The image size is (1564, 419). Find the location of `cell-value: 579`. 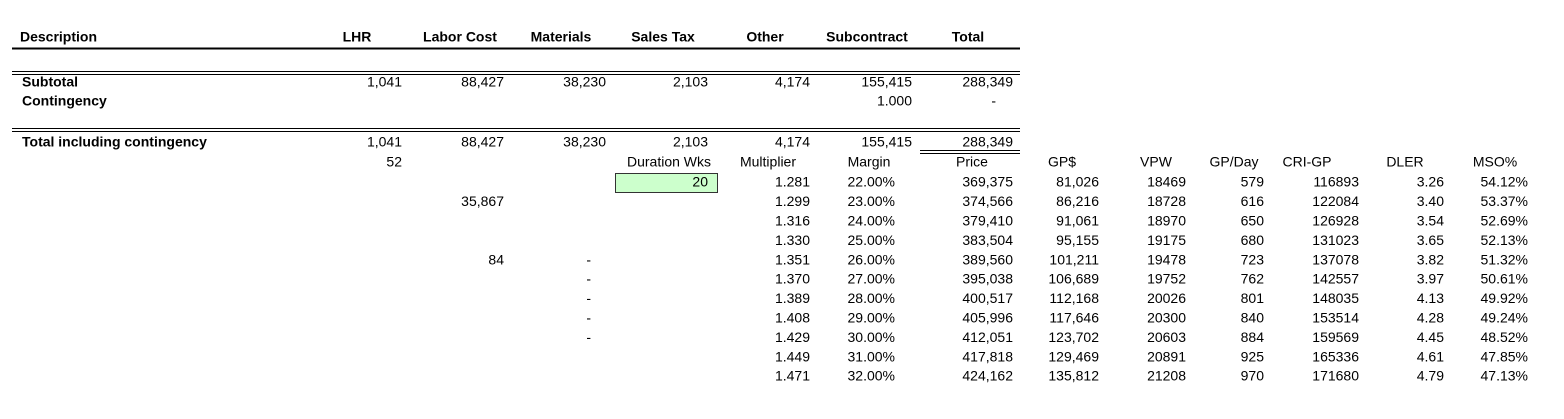

cell-value: 579 is located at coordinates (1253, 182).